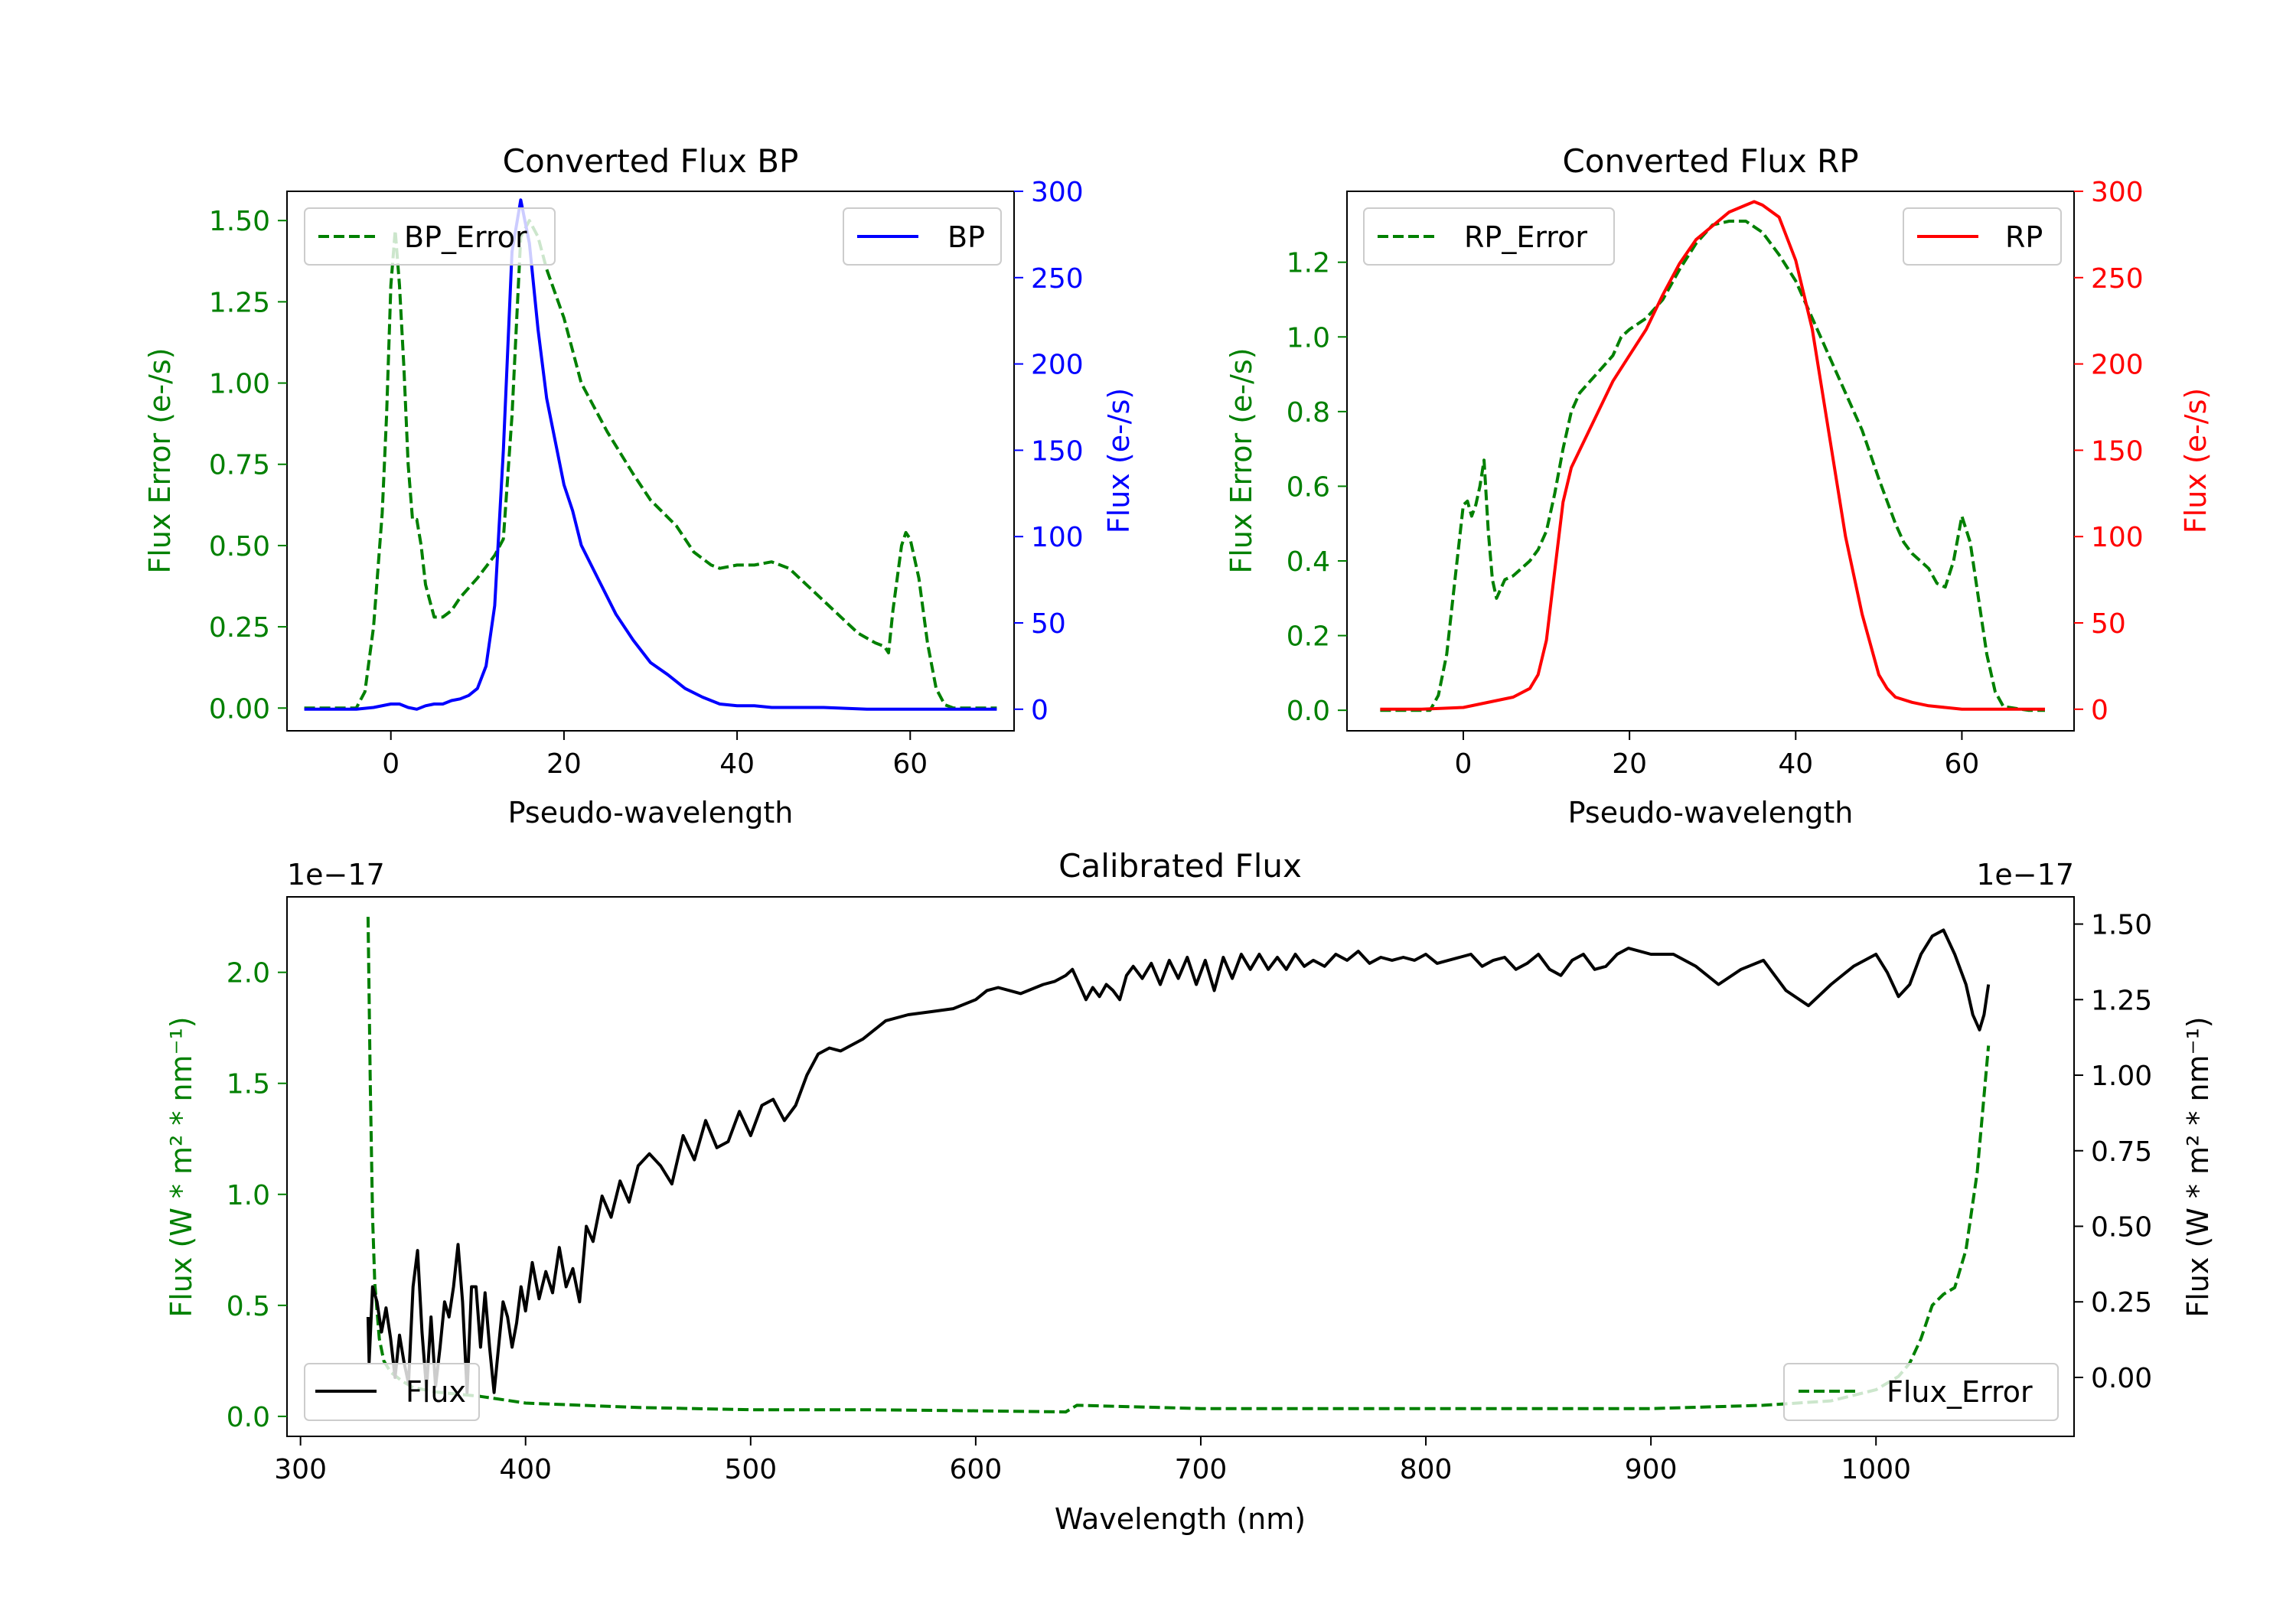 This screenshot has width=2296, height=1607. I want to click on rp-ytick-left-label: 0.4, so click(1308, 562).